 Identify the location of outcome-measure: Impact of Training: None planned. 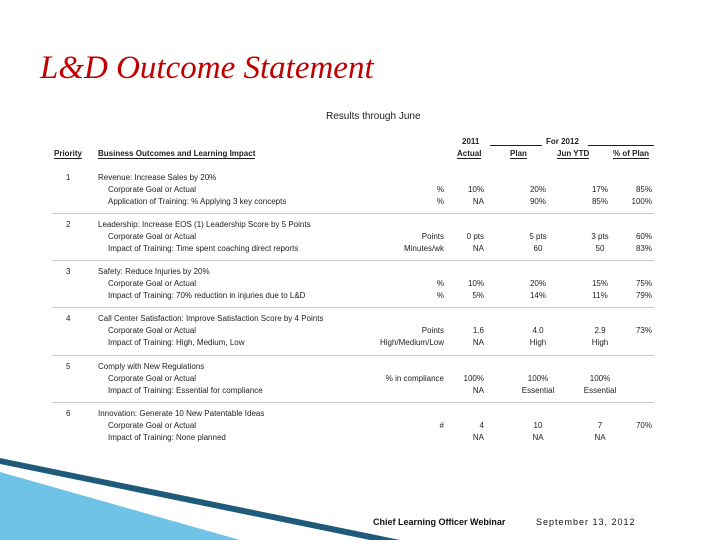
(167, 437).